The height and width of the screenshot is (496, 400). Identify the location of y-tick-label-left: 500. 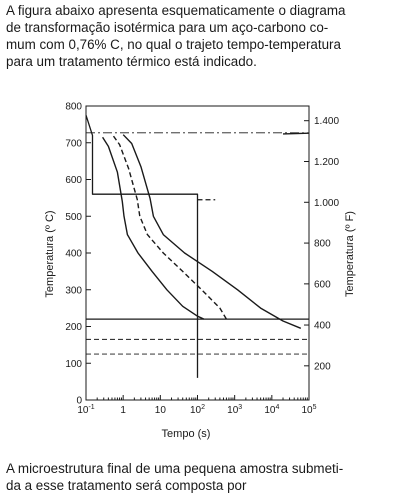
(73, 217).